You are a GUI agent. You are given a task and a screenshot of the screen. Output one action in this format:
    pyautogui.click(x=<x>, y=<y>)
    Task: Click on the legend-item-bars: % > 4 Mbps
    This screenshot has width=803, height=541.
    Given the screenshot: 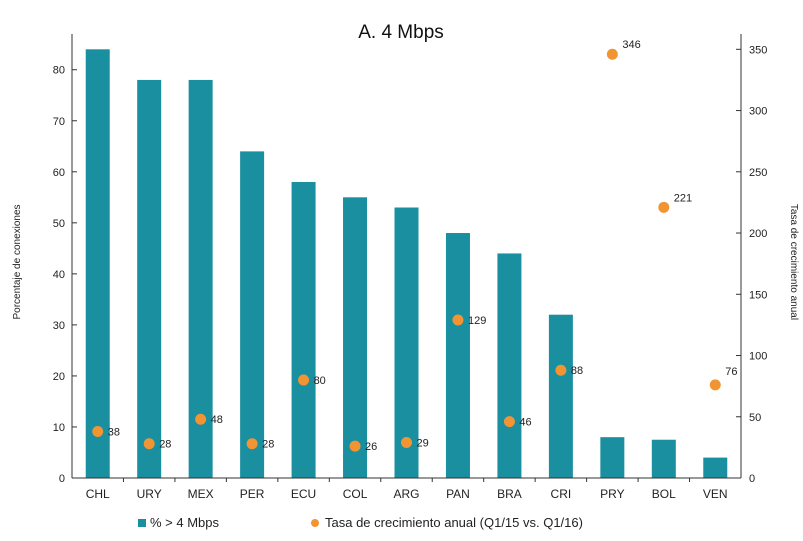 What is the action you would take?
    pyautogui.click(x=178, y=522)
    